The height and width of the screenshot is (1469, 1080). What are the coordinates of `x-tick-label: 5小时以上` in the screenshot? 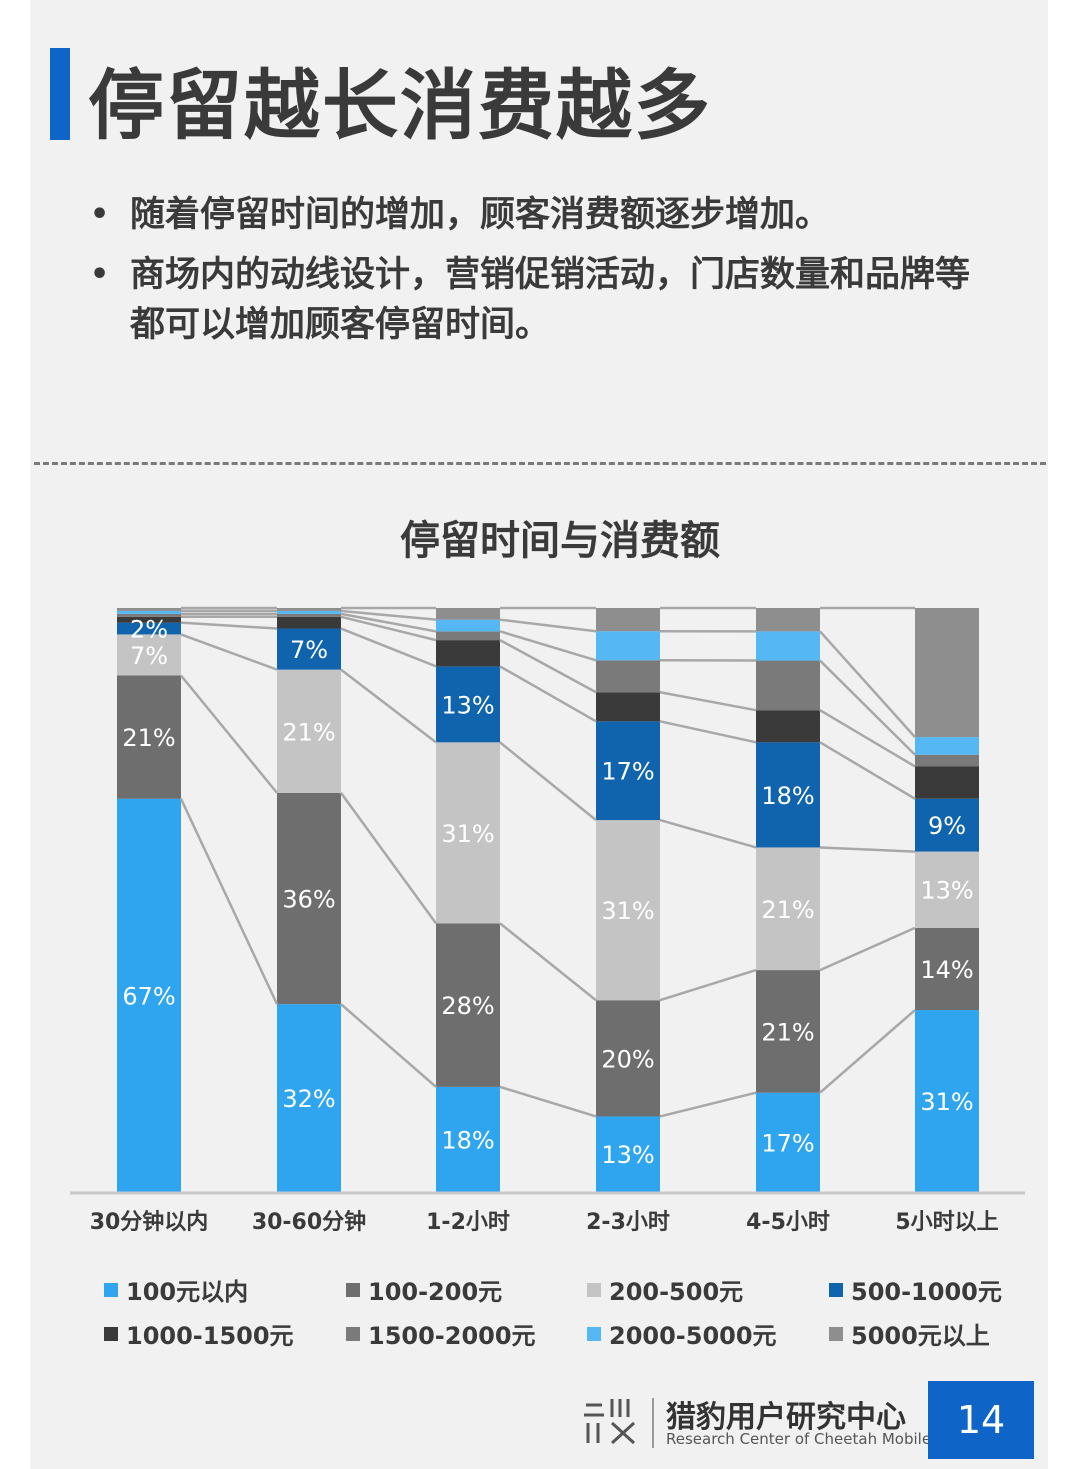 It's located at (946, 1222).